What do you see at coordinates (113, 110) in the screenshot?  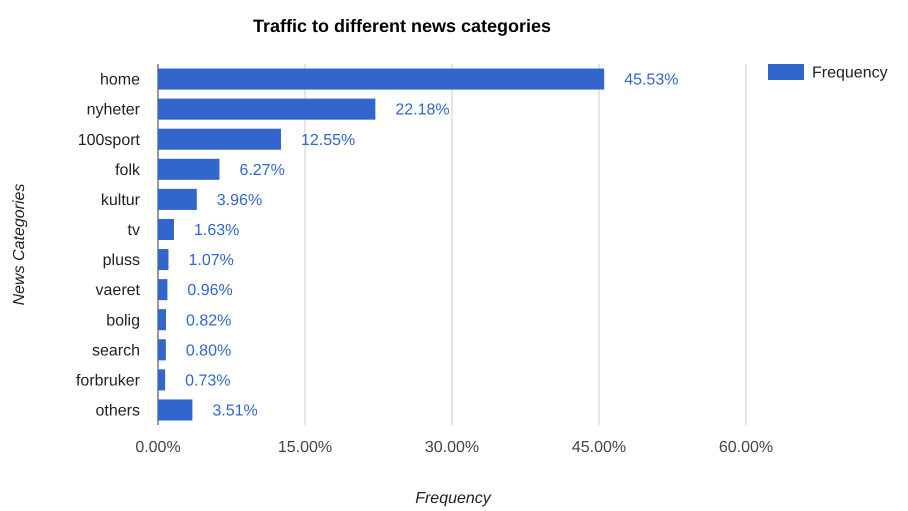 I see `y-tick-label: nyheter` at bounding box center [113, 110].